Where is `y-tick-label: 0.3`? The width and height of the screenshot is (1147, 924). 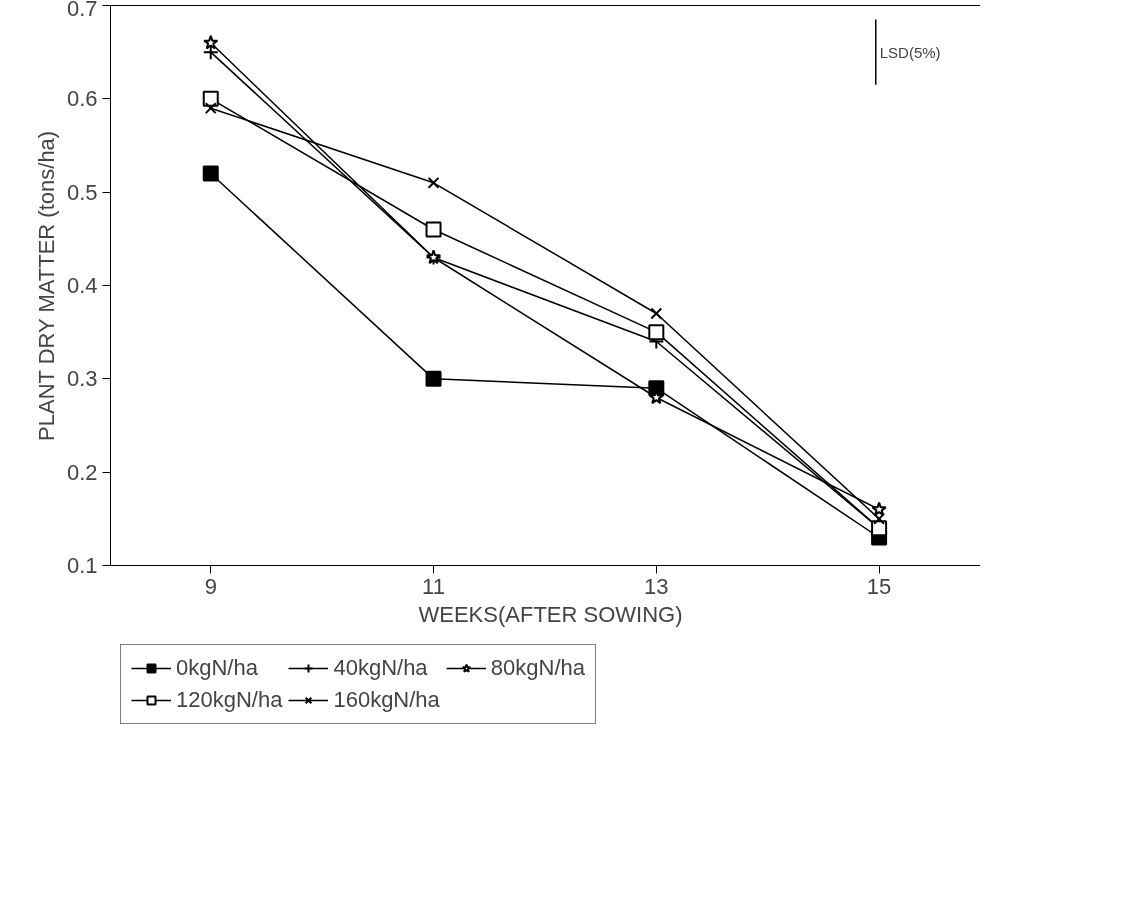 y-tick-label: 0.3 is located at coordinates (82, 379).